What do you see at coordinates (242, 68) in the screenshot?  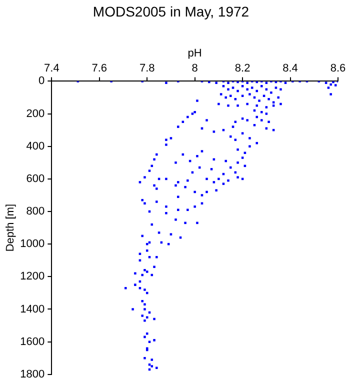 I see `x-tick-label: 8.2` at bounding box center [242, 68].